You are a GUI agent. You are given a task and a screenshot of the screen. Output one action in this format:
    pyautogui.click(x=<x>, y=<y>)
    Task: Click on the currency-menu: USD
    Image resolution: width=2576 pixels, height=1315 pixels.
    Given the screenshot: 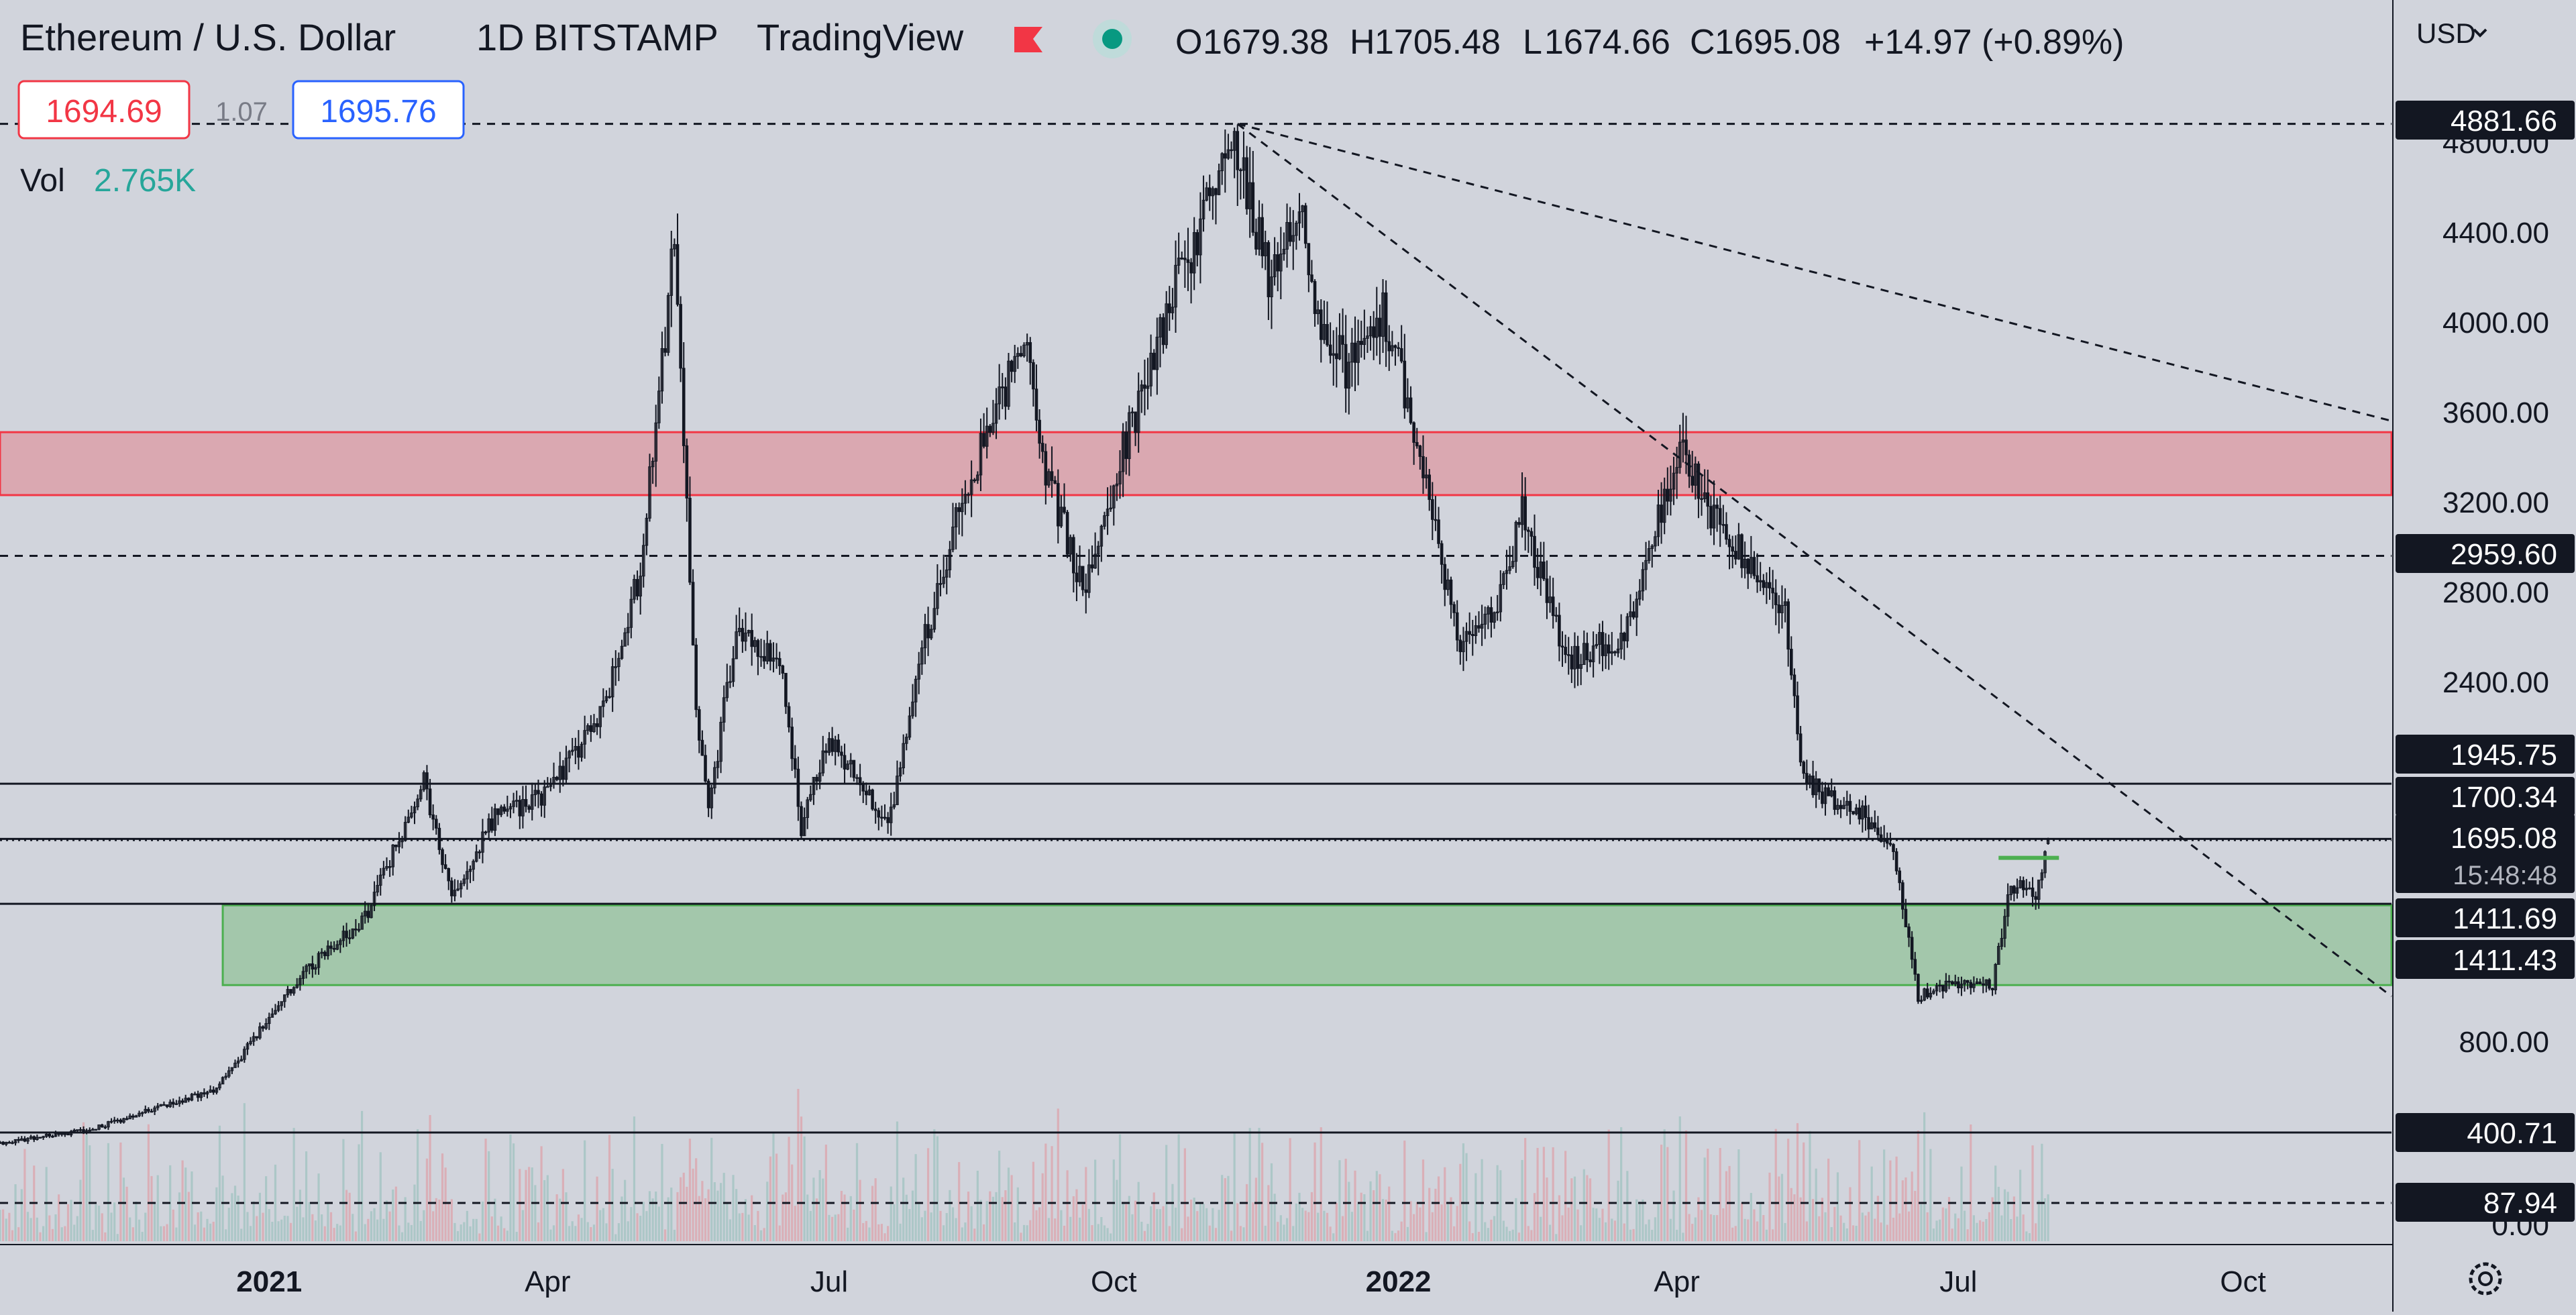 What is the action you would take?
    pyautogui.click(x=2446, y=33)
    